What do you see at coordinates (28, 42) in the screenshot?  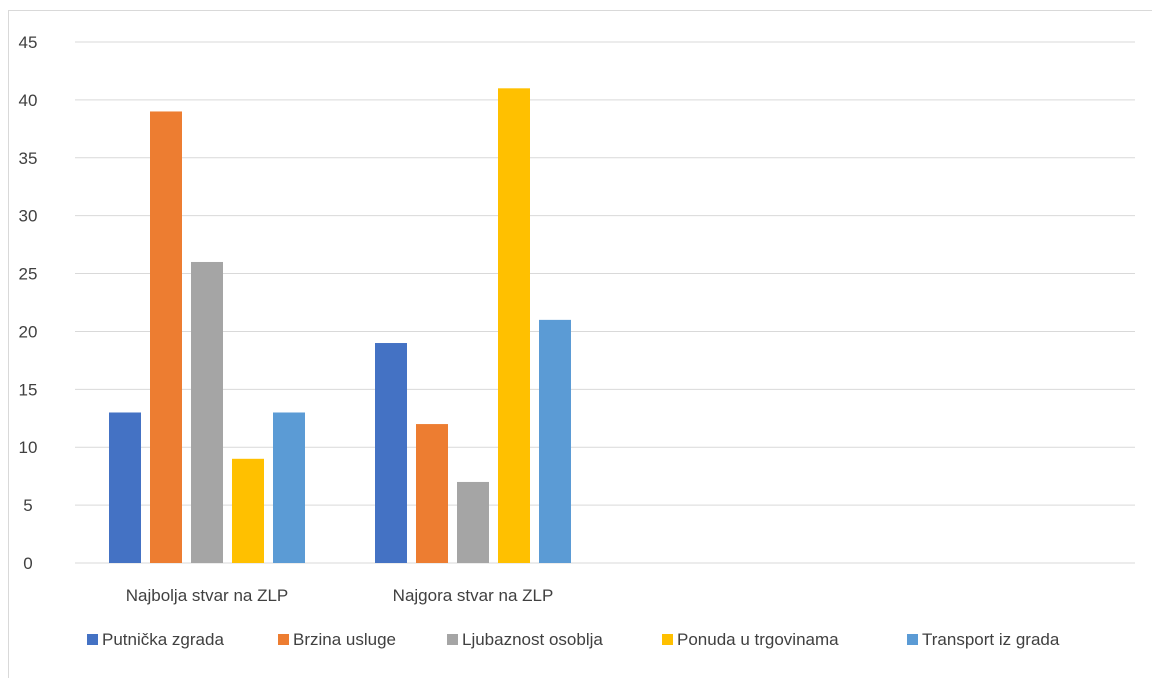 I see `y-tick-label: 45` at bounding box center [28, 42].